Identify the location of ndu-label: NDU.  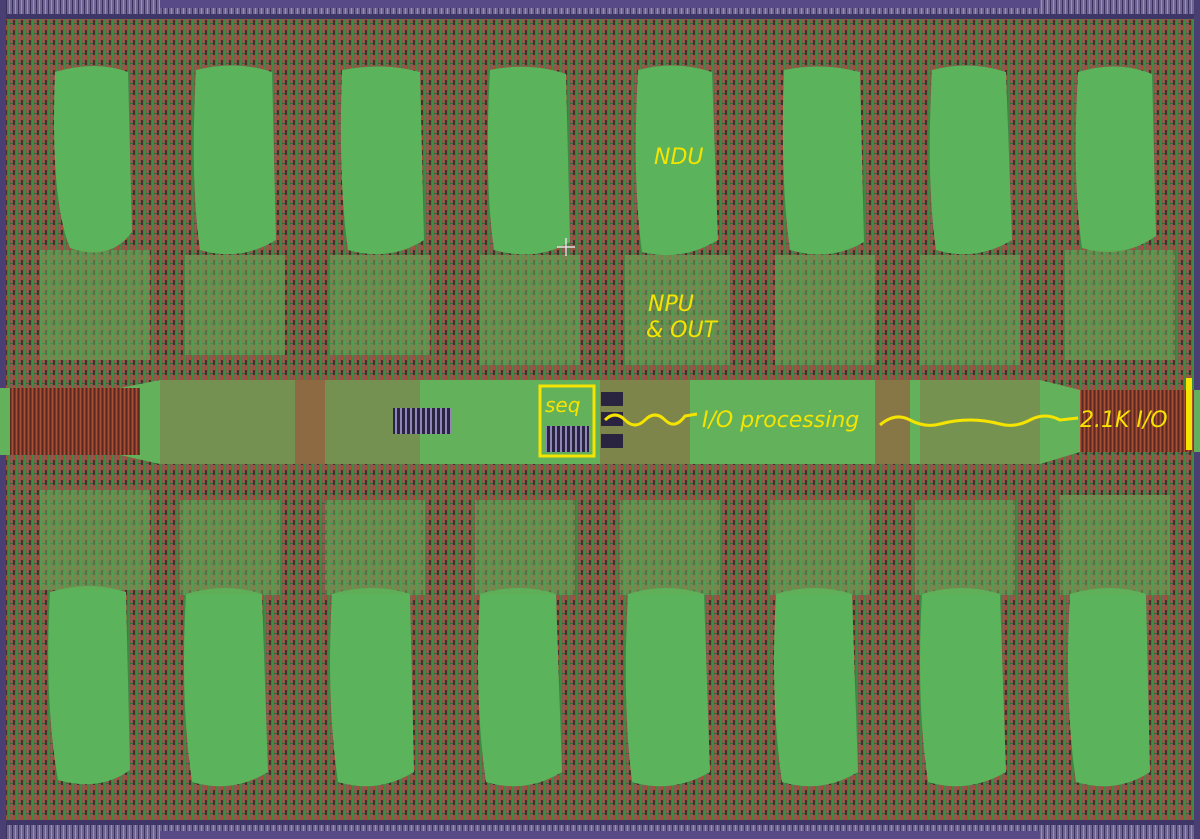
(679, 157).